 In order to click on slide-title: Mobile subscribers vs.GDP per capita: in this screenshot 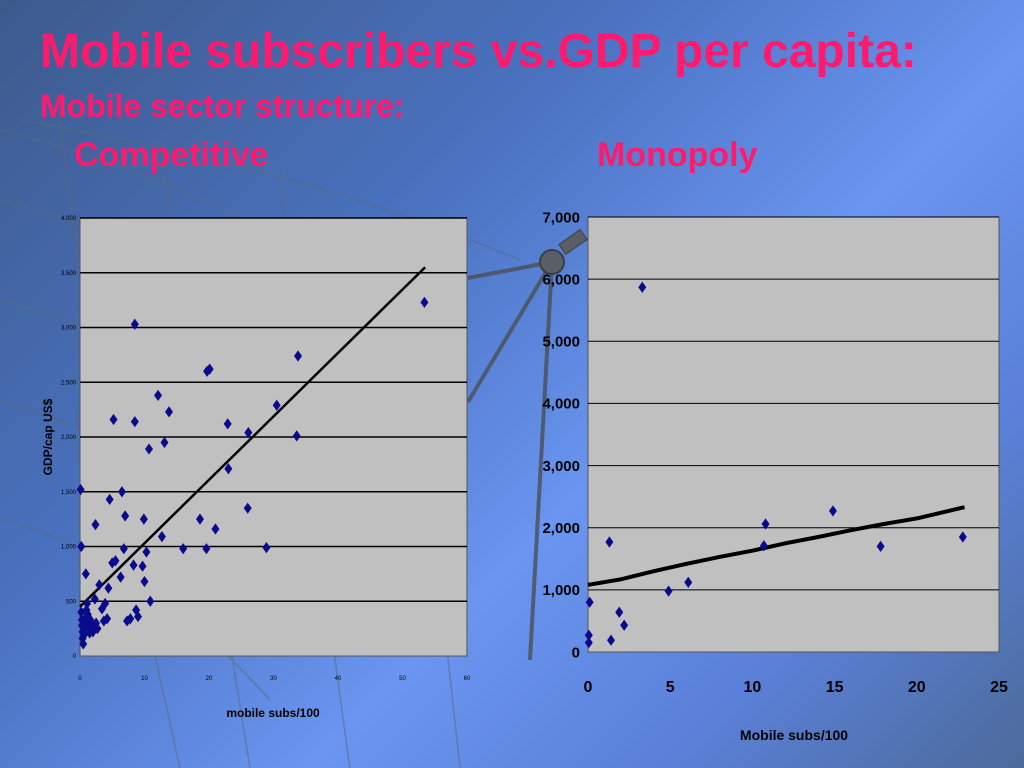, I will do `click(478, 51)`.